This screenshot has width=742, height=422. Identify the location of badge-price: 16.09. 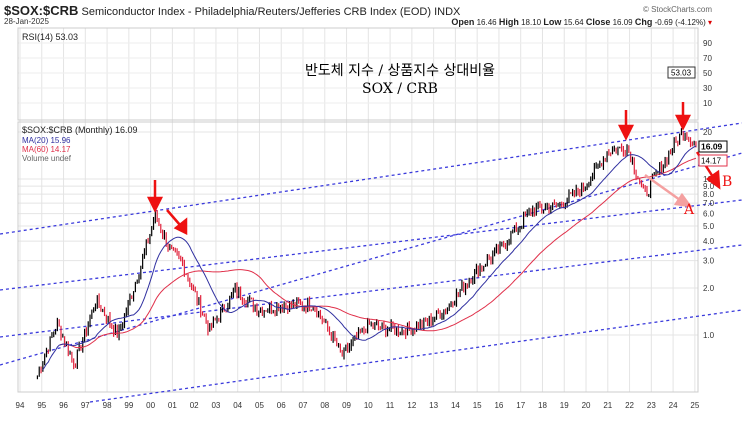
(713, 146).